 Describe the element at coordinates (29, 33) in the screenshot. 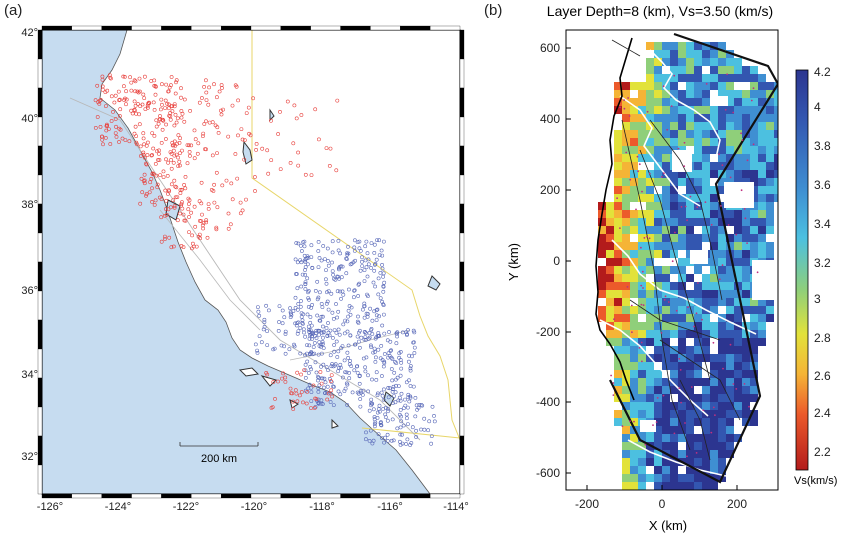

I see `lat-tick-label: 42°` at that location.